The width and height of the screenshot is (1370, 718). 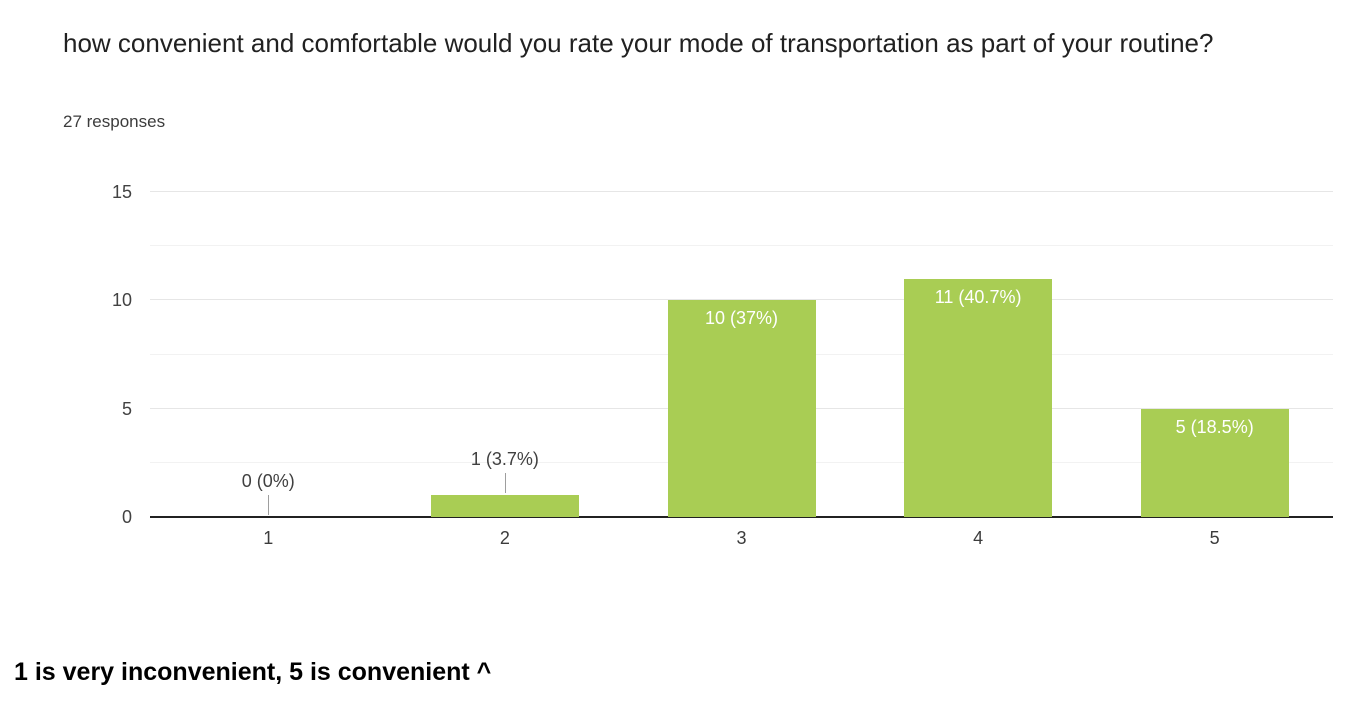 I want to click on gridline-minor, so click(x=741, y=246).